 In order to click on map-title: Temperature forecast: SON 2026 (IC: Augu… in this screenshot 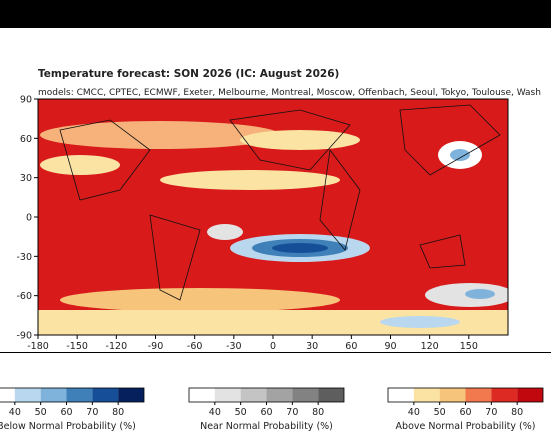, I will do `click(188, 74)`.